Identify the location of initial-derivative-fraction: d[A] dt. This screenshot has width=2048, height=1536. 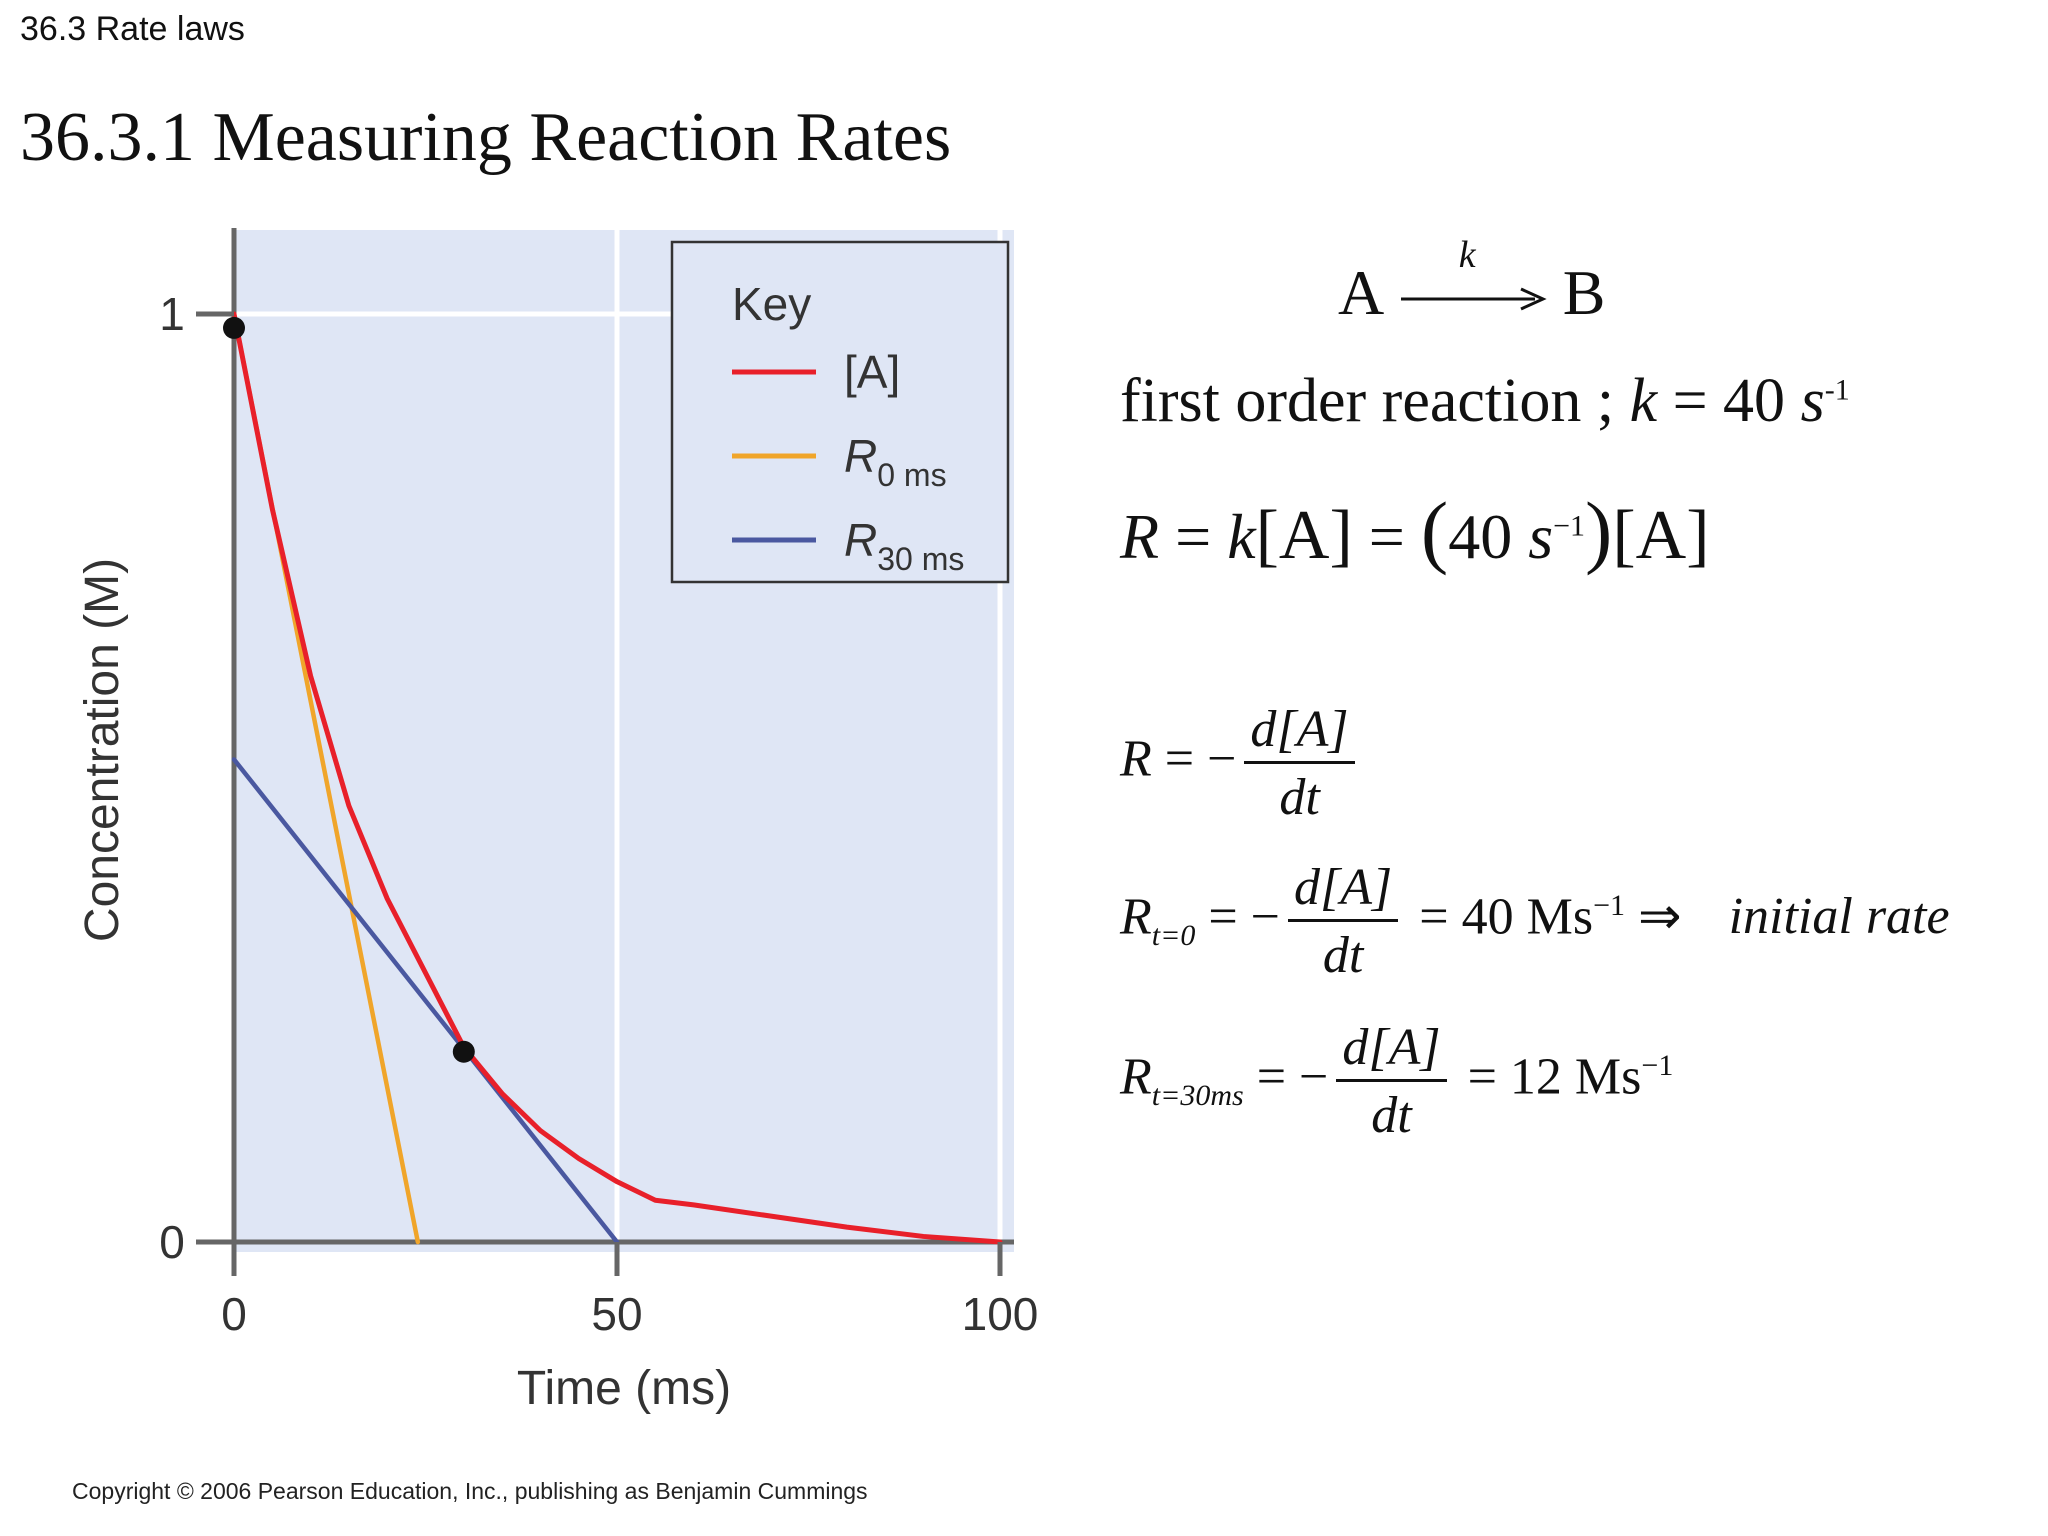
(1343, 921).